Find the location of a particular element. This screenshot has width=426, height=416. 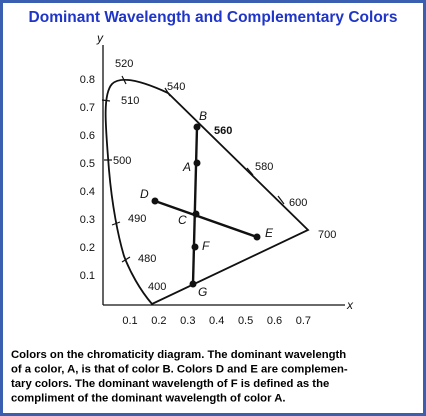

y-tick-label: 0.3 is located at coordinates (87, 220).